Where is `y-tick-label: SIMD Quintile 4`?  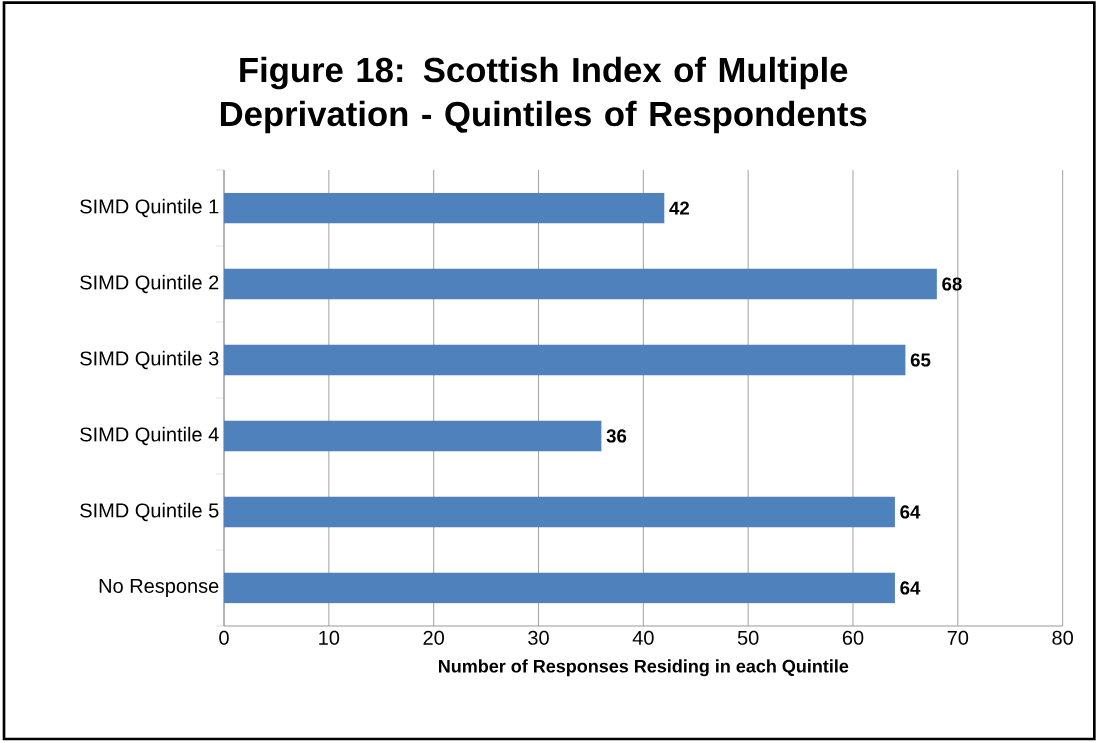 y-tick-label: SIMD Quintile 4 is located at coordinates (149, 436).